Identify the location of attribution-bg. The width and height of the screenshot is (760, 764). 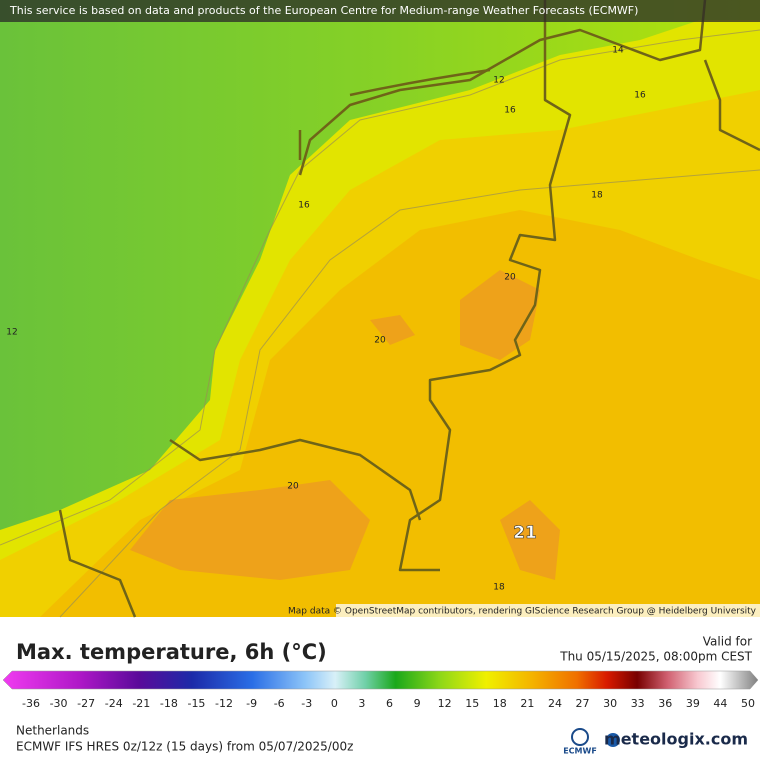
(548, 610).